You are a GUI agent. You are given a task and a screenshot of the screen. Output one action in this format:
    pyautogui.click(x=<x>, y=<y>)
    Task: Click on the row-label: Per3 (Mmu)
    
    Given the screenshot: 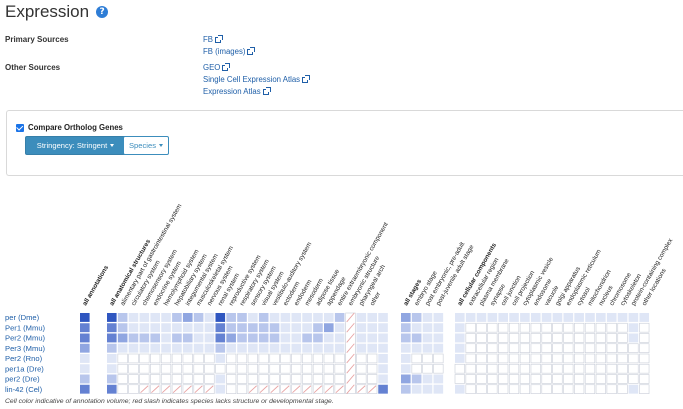 What is the action you would take?
    pyautogui.click(x=25, y=348)
    